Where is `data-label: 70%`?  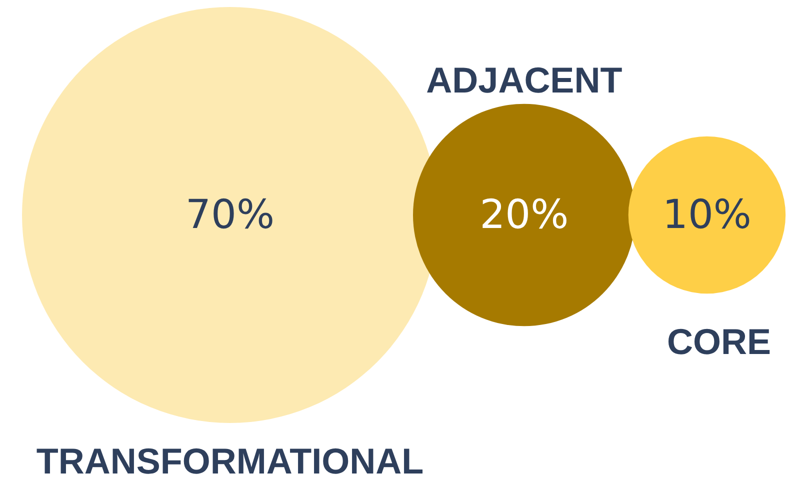
data-label: 70% is located at coordinates (230, 215).